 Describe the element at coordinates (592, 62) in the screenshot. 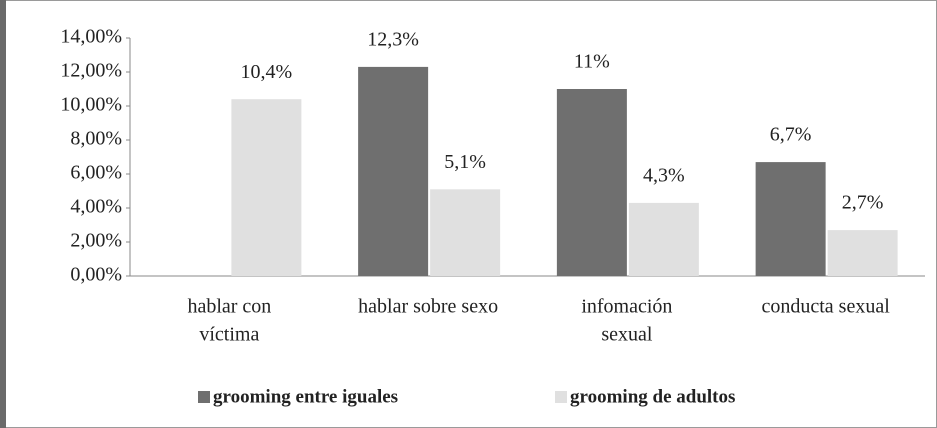

I see `data-label: 11%` at that location.